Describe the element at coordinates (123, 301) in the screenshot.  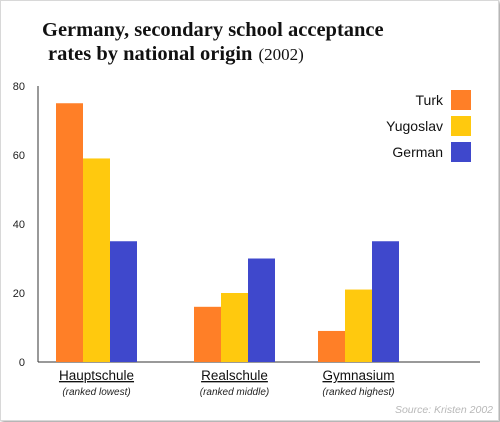
I see `bar-german-hauptschule` at that location.